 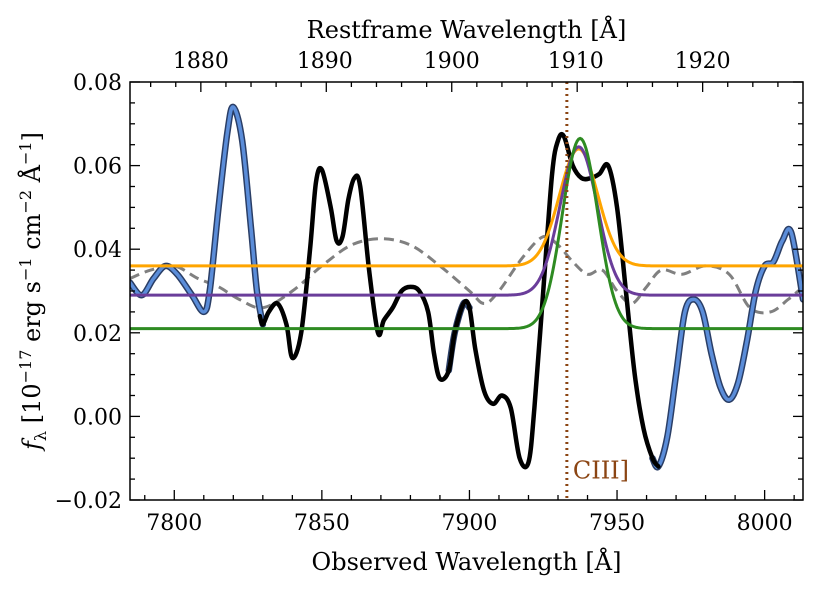 I want to click on x-tick-label: 7800, so click(x=174, y=523).